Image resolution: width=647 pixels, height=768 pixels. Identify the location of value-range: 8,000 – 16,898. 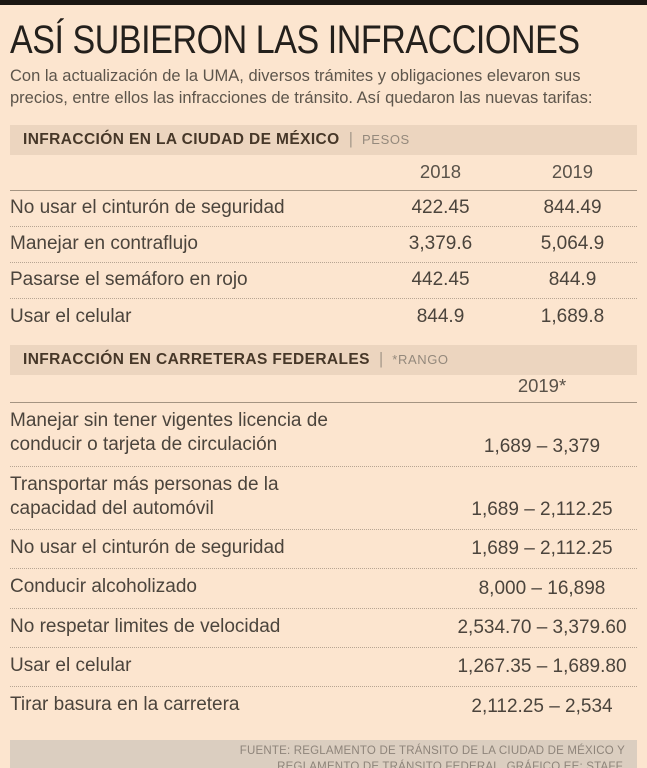
(542, 588).